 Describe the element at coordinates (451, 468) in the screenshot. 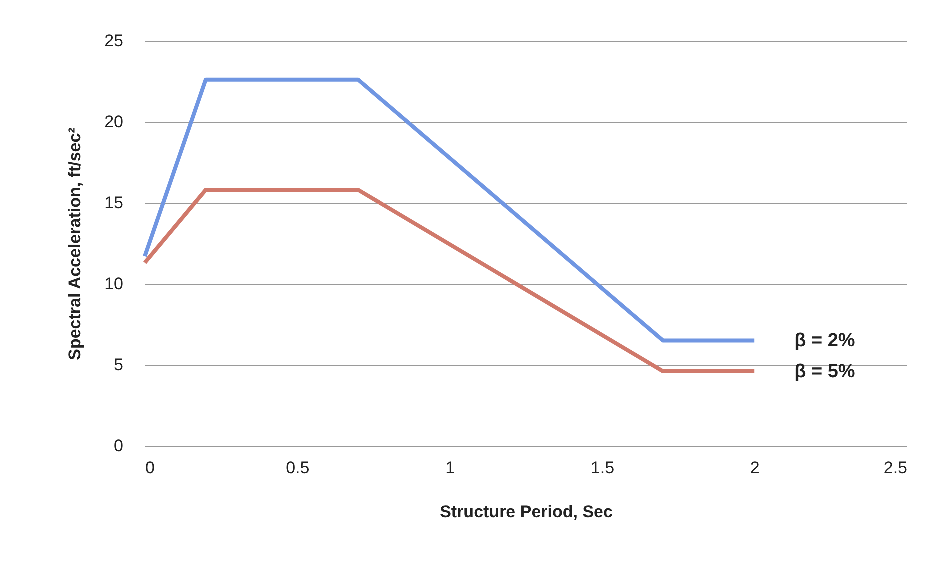

I see `x-tick-label: 1` at that location.